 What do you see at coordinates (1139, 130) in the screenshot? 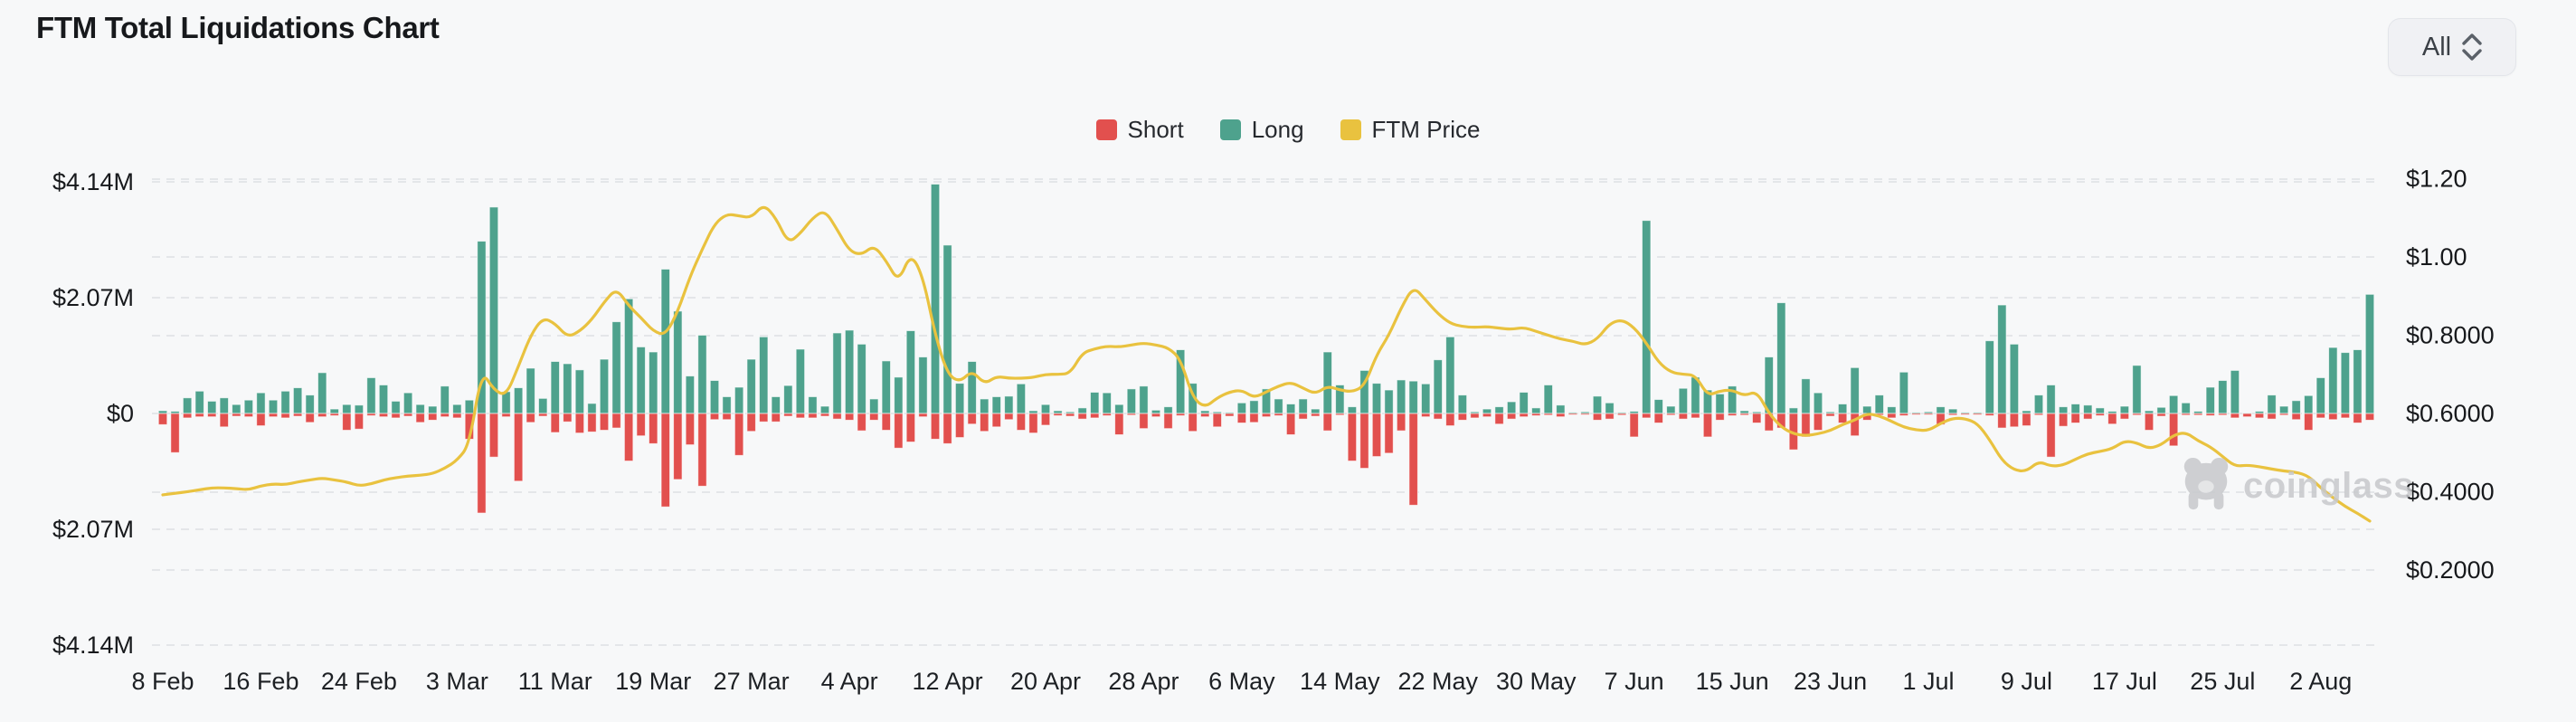
I see `legend-item-short: Short` at bounding box center [1139, 130].